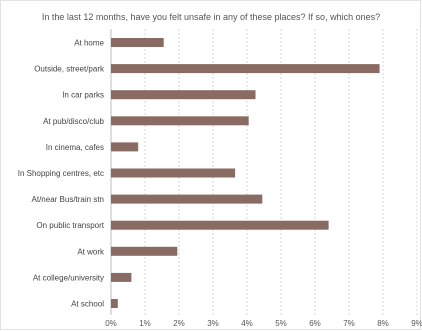 Image resolution: width=422 pixels, height=331 pixels. I want to click on x-tick-label: 9%, so click(416, 323).